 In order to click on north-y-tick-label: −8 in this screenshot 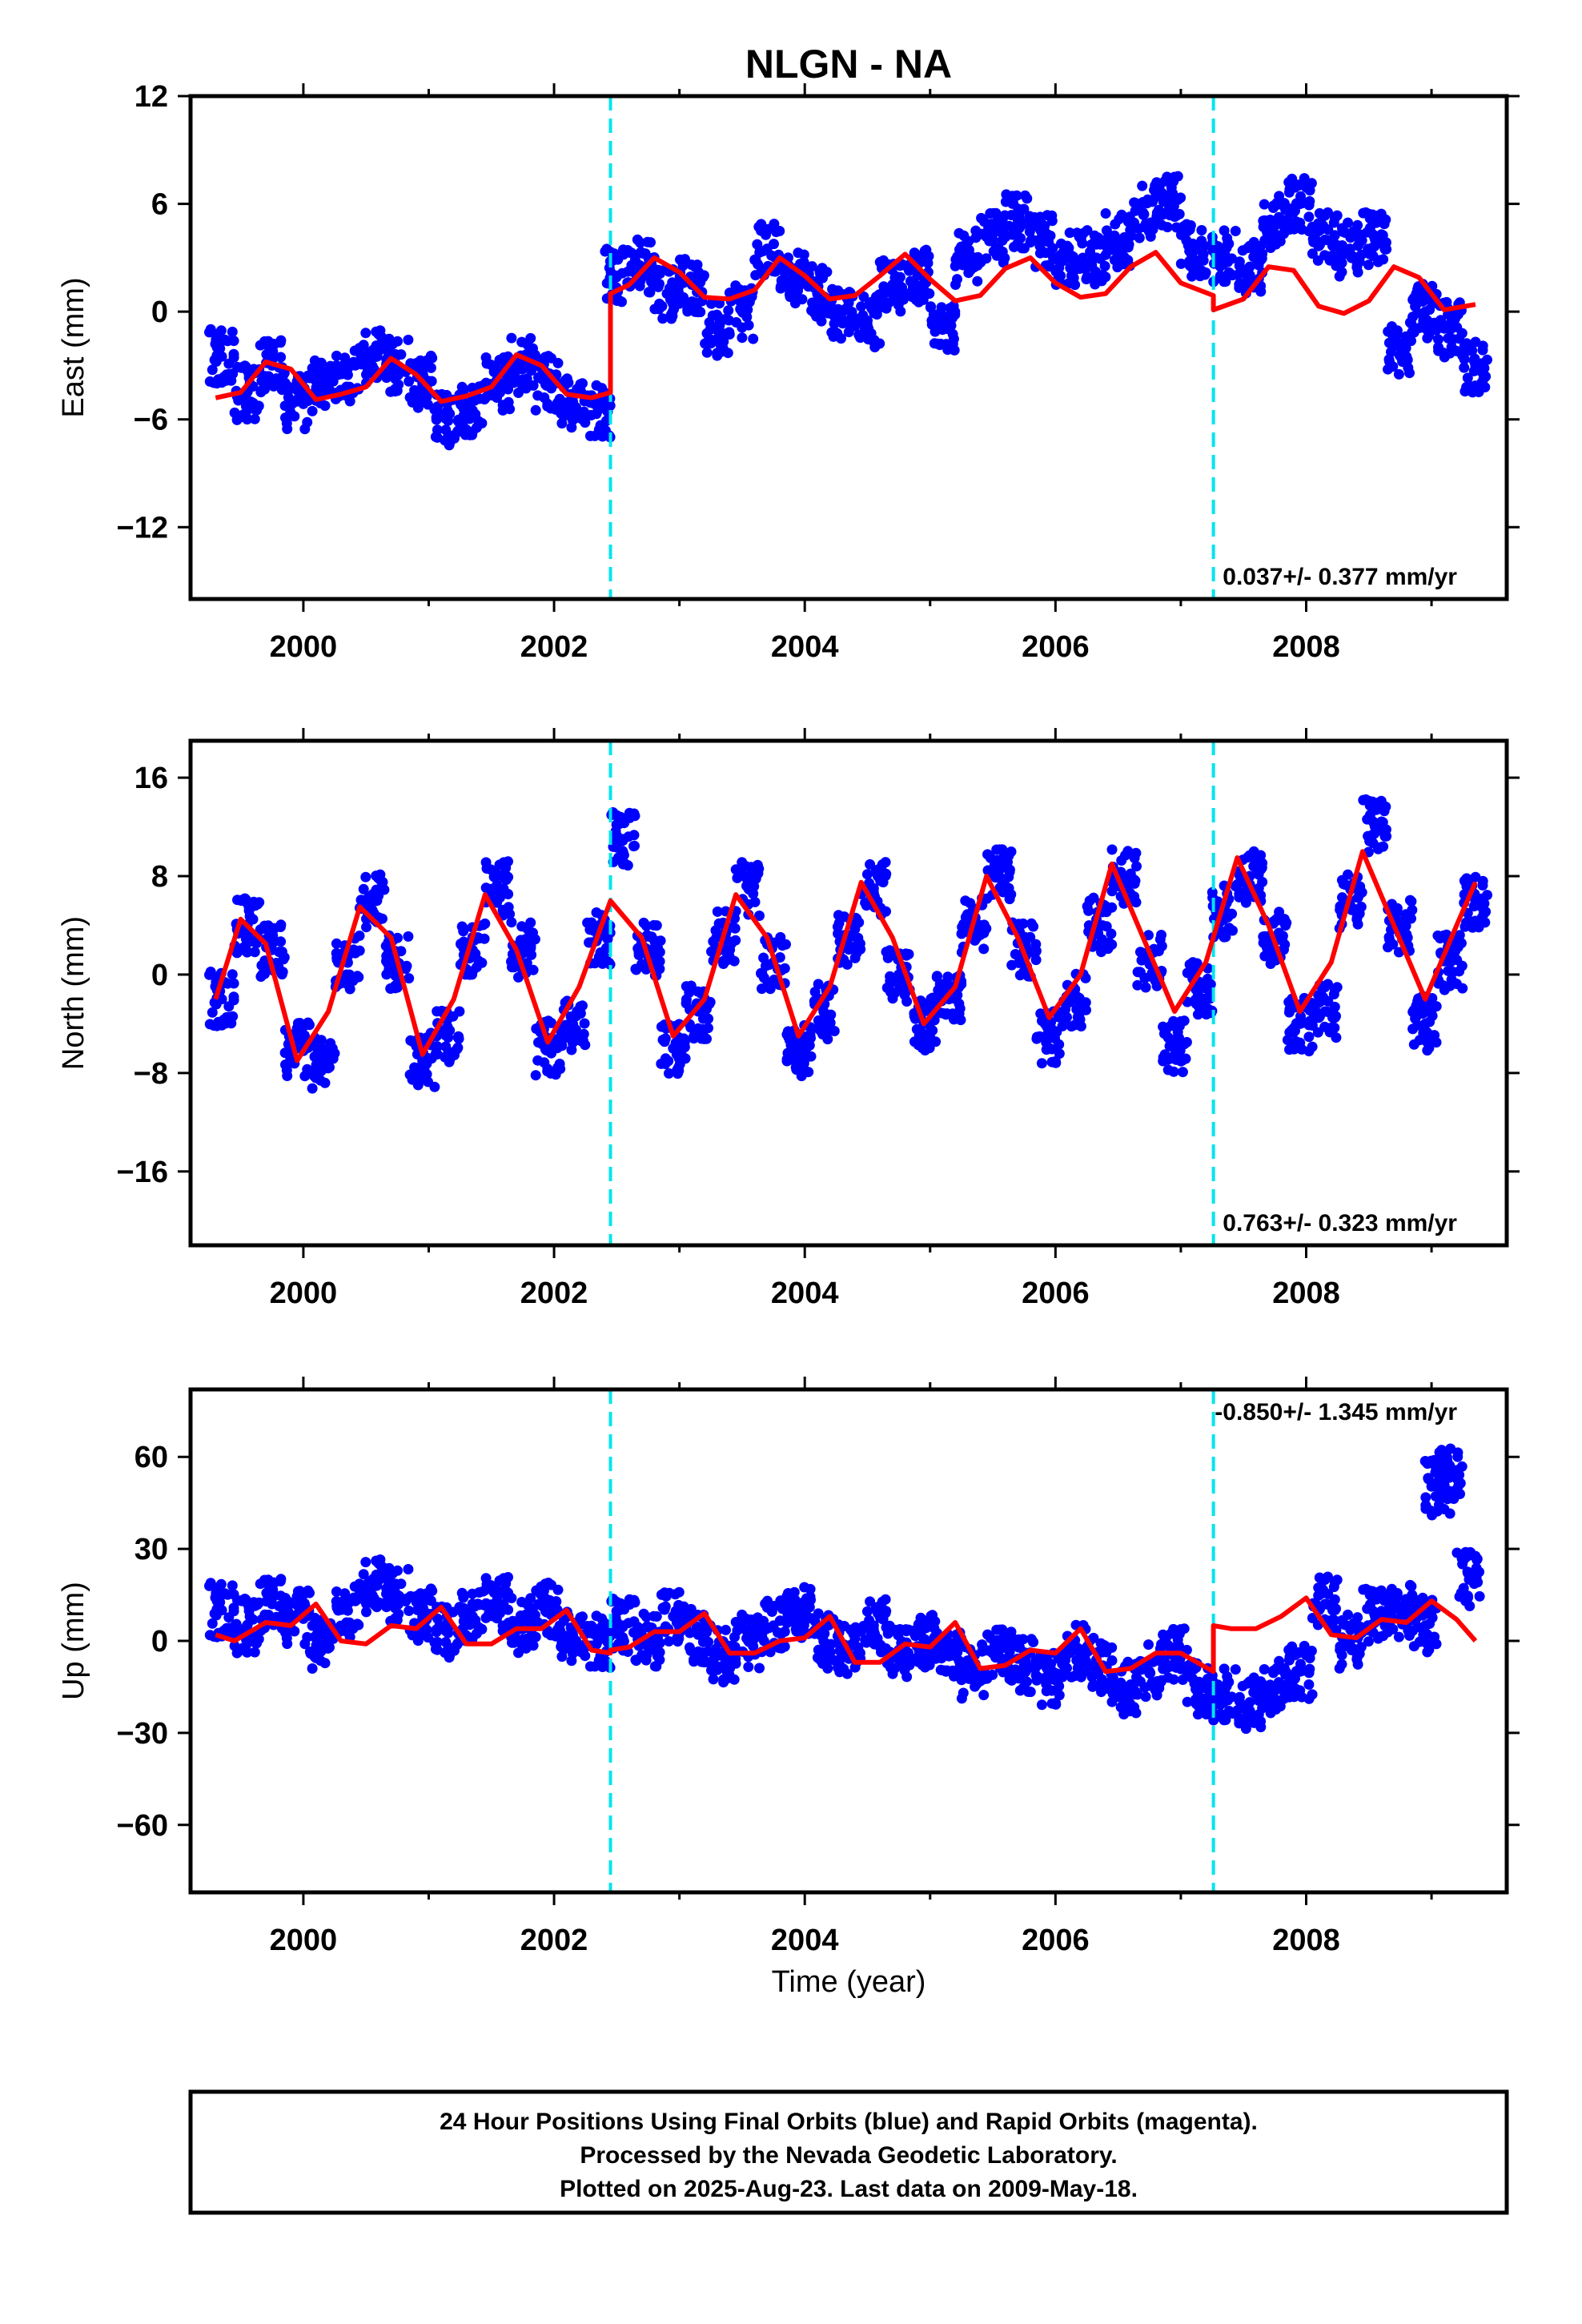, I will do `click(151, 1074)`.